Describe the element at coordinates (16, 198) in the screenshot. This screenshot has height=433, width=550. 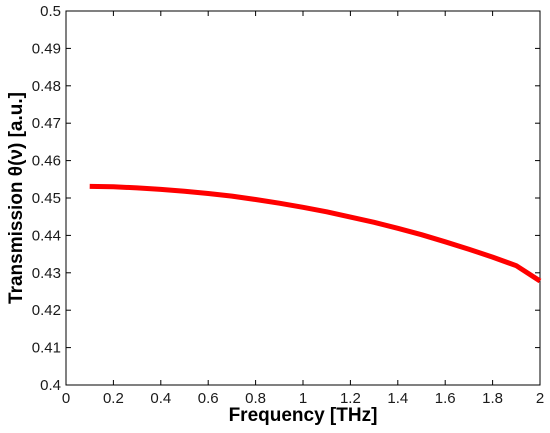
I see `y-axis-title: Transmission θ(ν) [a.u.]` at that location.